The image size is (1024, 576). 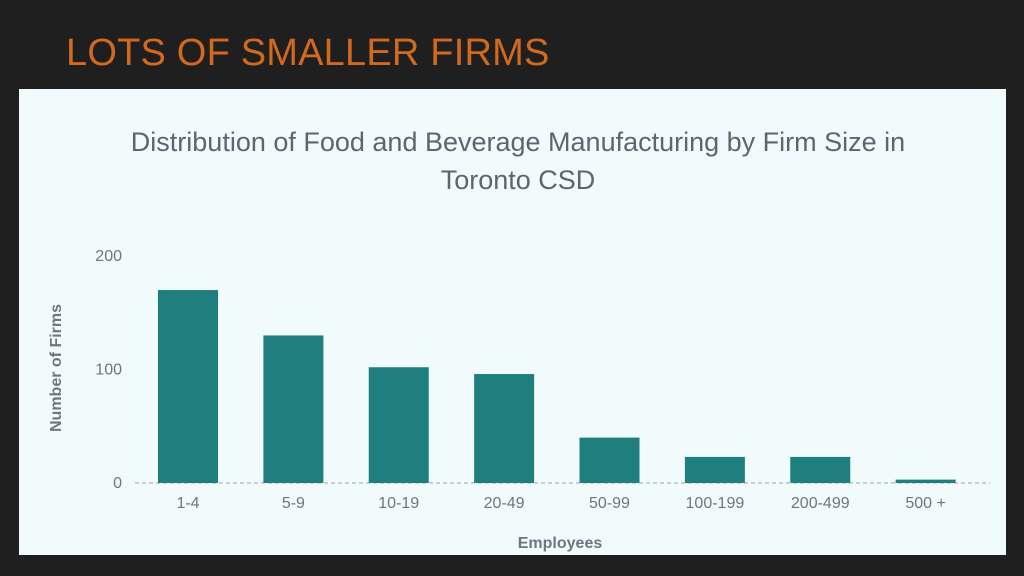 I want to click on y-tick-label: 0, so click(x=117, y=483).